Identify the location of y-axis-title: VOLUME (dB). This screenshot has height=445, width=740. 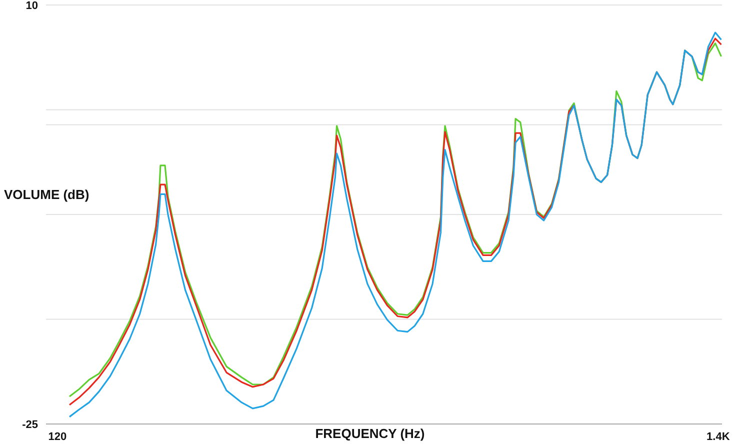
(47, 194).